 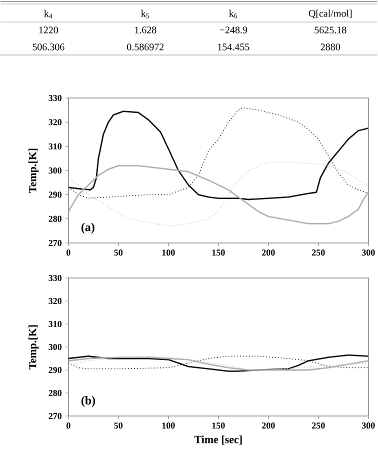 I want to click on text: Q[cal/mol], so click(x=330, y=14).